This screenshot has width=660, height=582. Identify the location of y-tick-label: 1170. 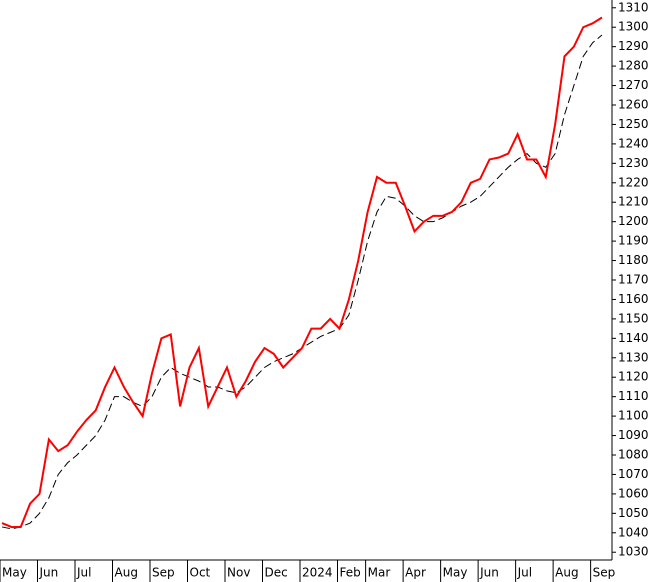
(633, 280).